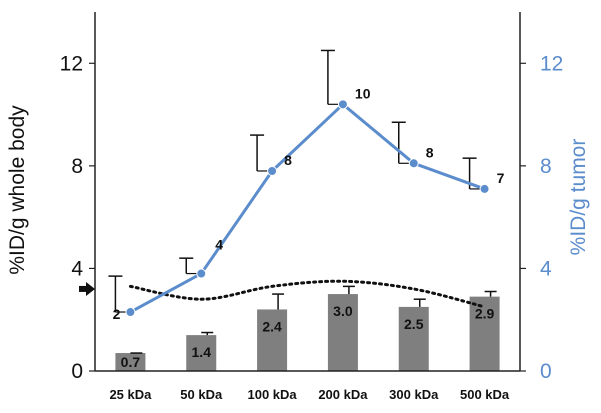 This screenshot has height=413, width=601. I want to click on tumor-point-label: 7, so click(501, 178).